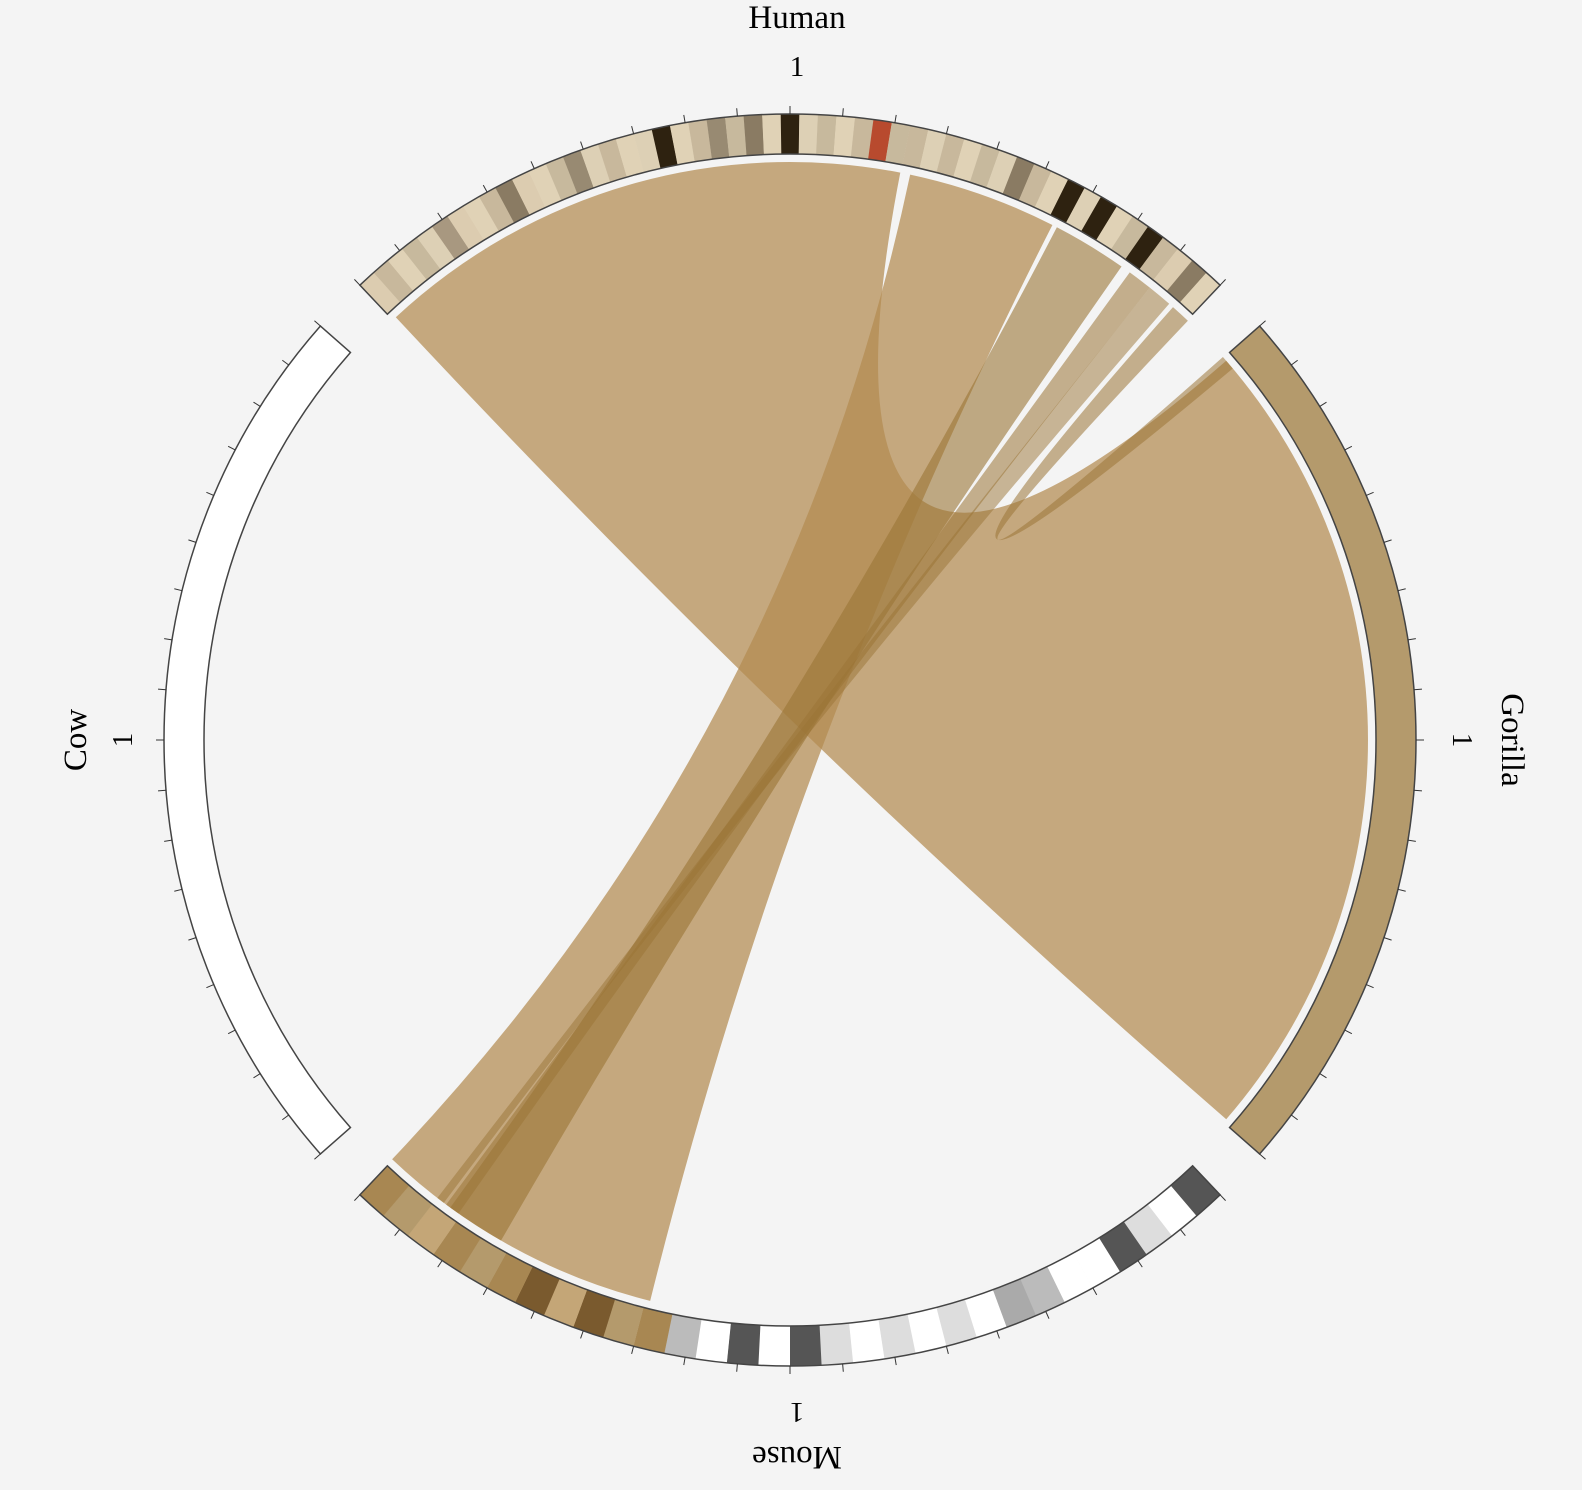  I want to click on mouse-position-label: 1, so click(797, 1412).